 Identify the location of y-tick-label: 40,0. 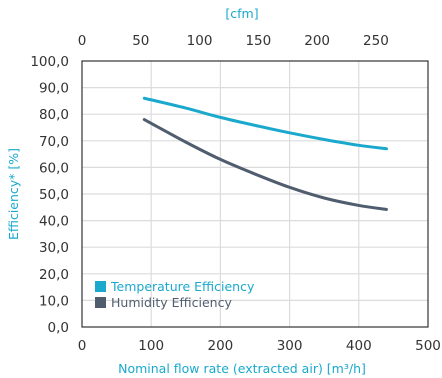
(54, 222).